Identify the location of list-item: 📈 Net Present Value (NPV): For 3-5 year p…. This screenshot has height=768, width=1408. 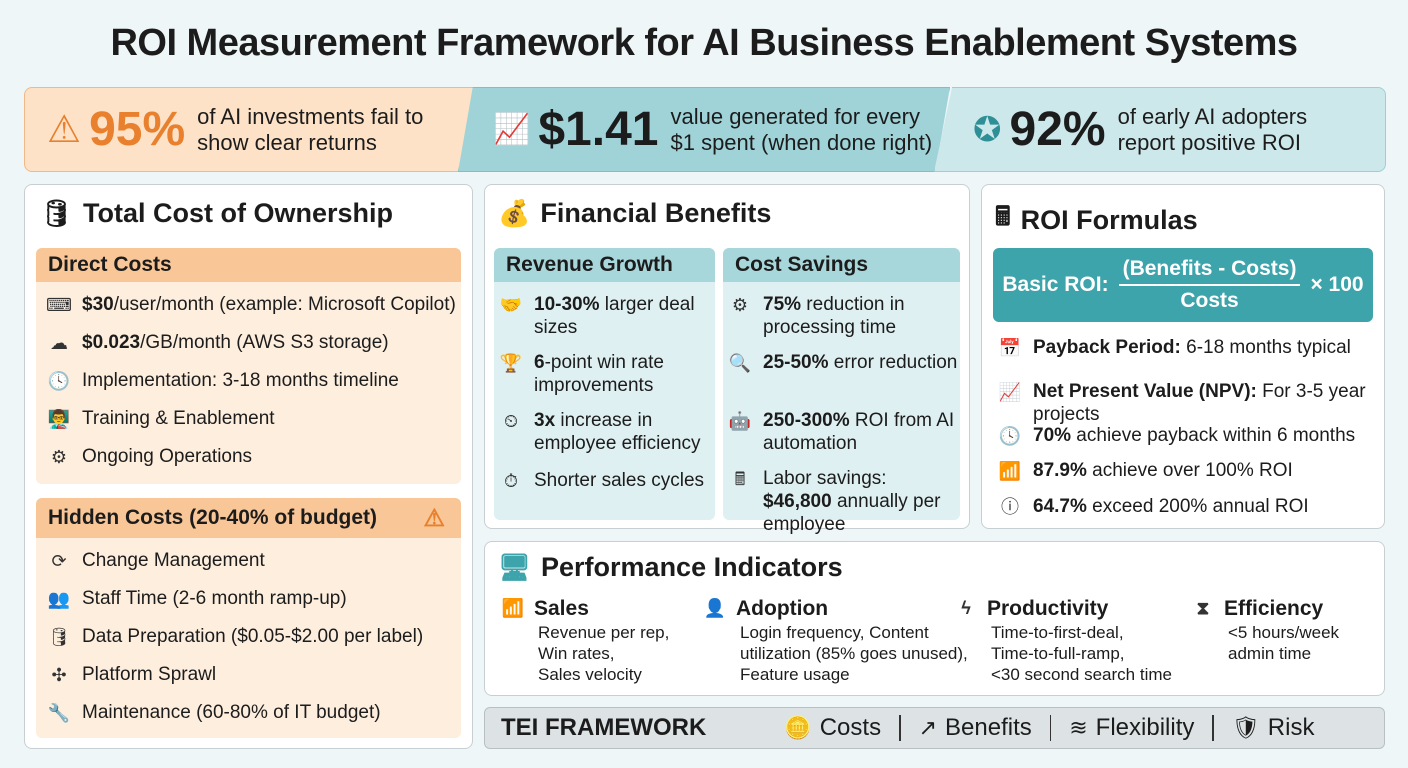
(1187, 403).